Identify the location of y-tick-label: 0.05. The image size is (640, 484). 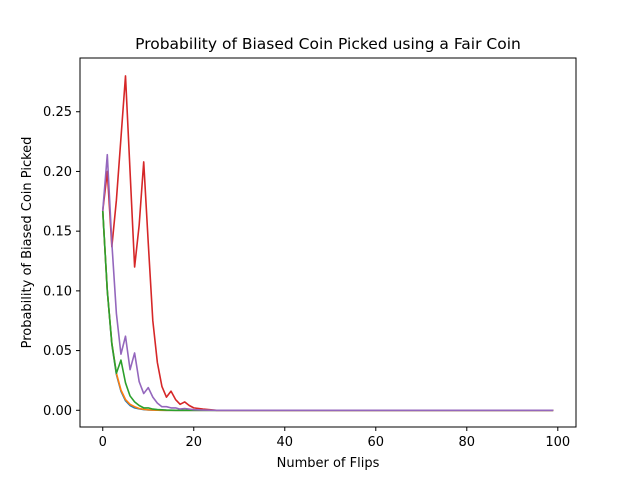
(57, 351).